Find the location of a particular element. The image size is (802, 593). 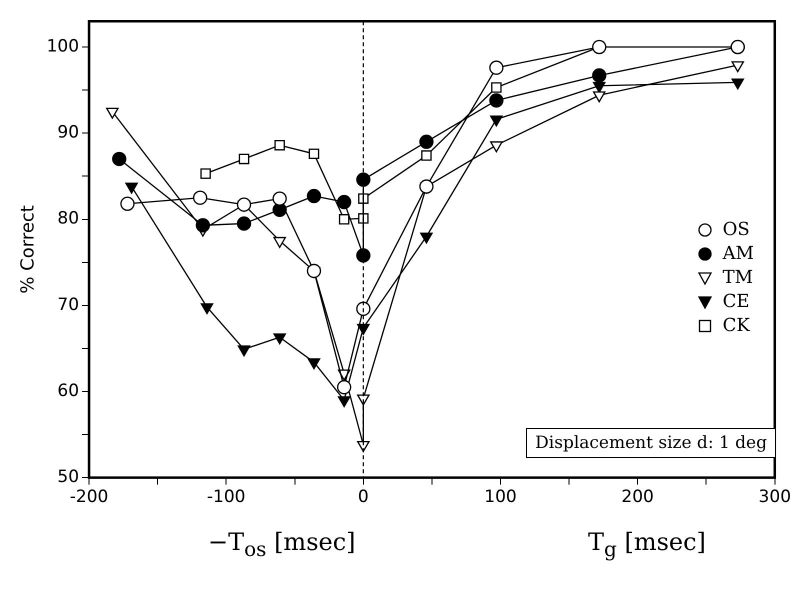

legend-label: TM is located at coordinates (737, 278).